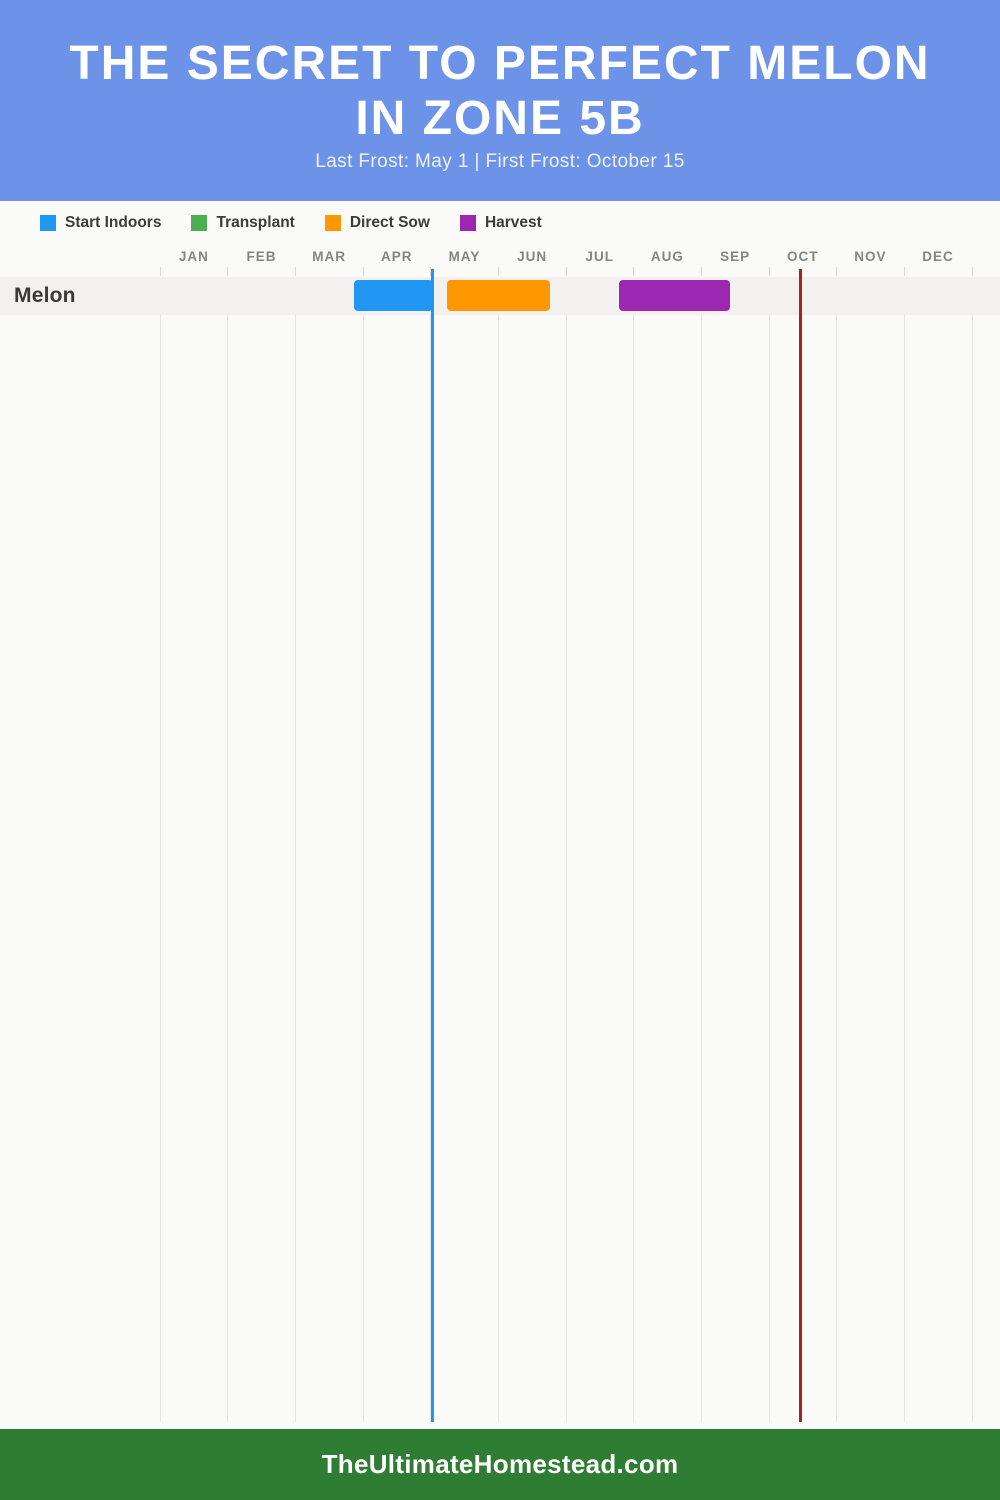  I want to click on last-frost-line, so click(433, 845).